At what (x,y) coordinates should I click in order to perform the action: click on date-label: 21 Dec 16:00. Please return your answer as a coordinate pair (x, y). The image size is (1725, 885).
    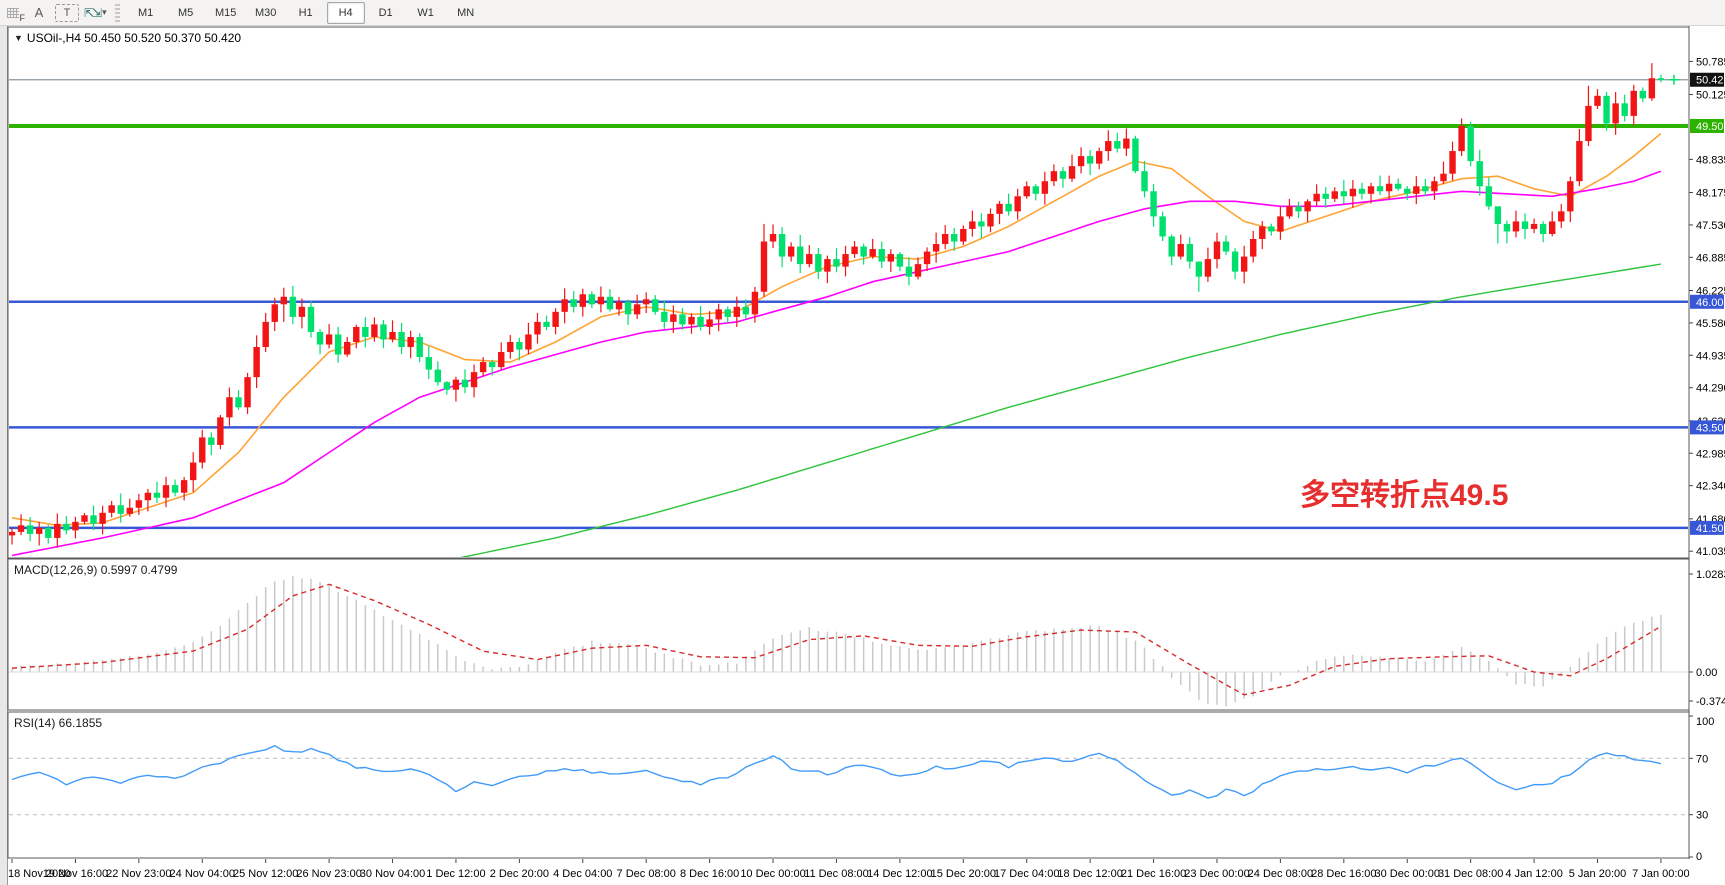
    Looking at the image, I should click on (1153, 874).